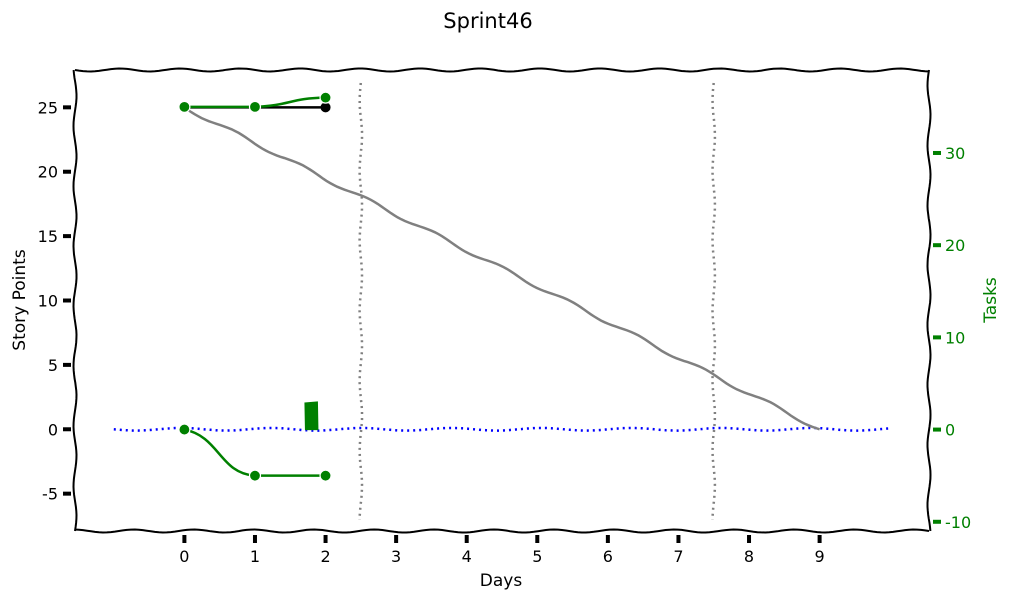  Describe the element at coordinates (608, 556) in the screenshot. I see `x-tick-label-6: 6` at that location.